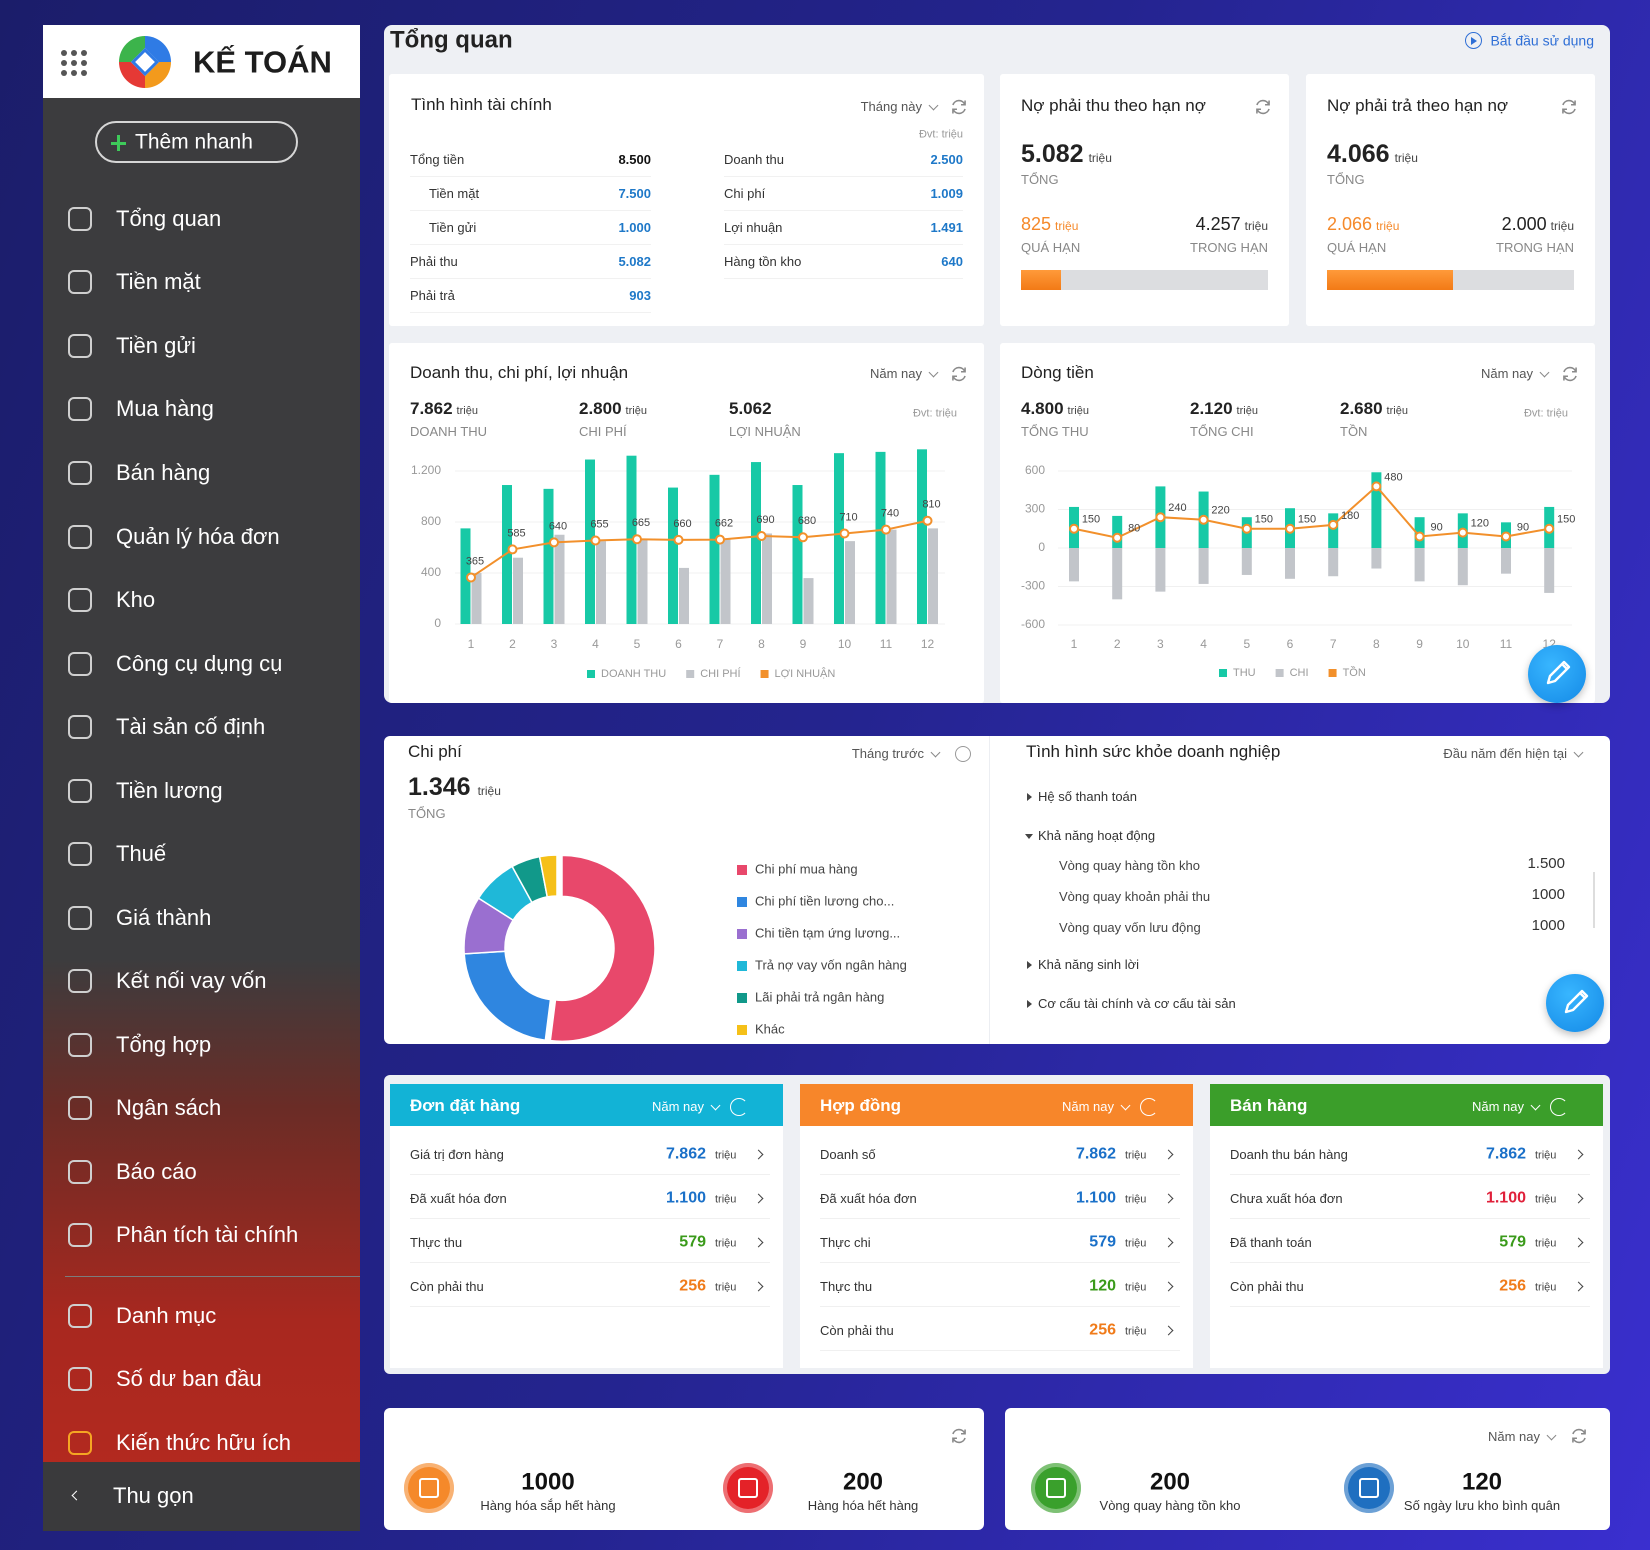  What do you see at coordinates (996, 1243) in the screenshot?
I see `summary-row: Thực chi 579 triệu` at bounding box center [996, 1243].